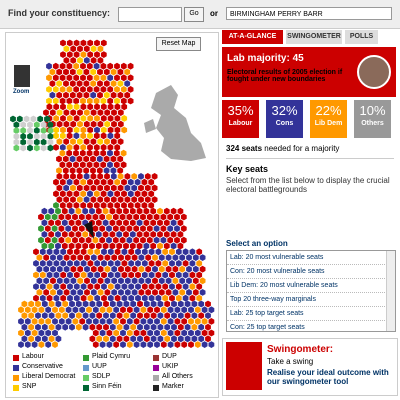  I want to click on constituency-select: BIRMINGHAM PERRY BARR, so click(309, 13).